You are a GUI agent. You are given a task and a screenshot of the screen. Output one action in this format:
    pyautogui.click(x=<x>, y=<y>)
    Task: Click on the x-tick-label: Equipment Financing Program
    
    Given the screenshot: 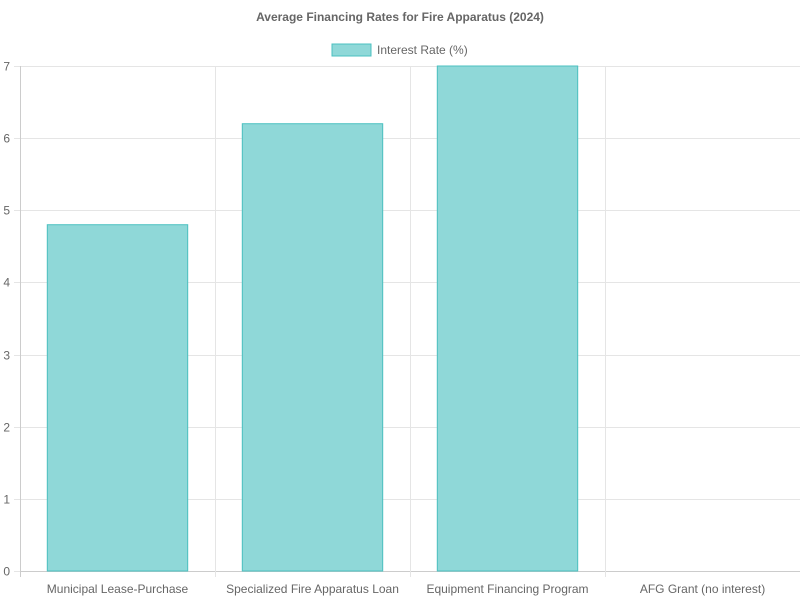 What is the action you would take?
    pyautogui.click(x=507, y=589)
    